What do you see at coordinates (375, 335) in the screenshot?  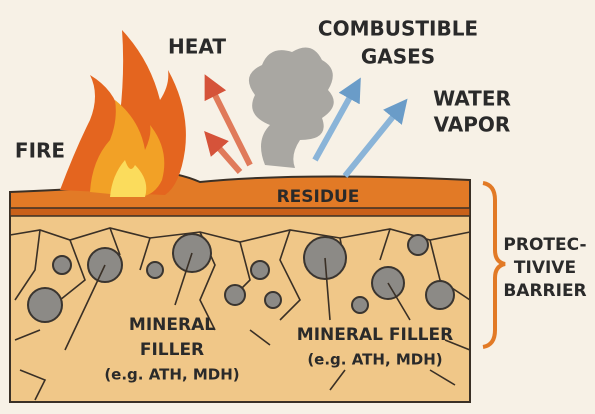 I see `filler-label: MINERAL FILLER` at bounding box center [375, 335].